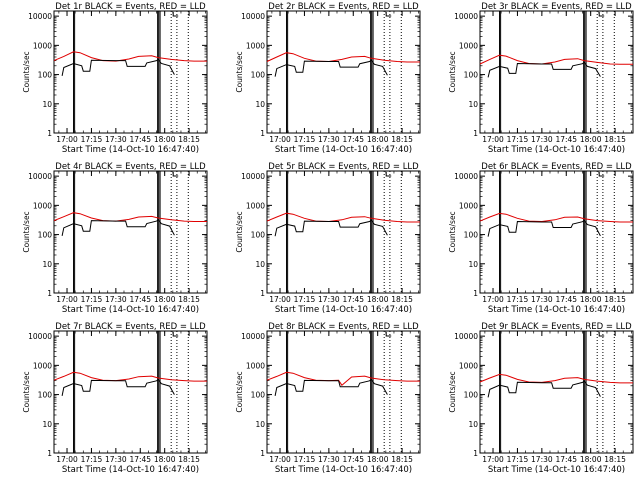 The height and width of the screenshot is (480, 640). Describe the element at coordinates (556, 167) in the screenshot. I see `plot-title: Det 6r BLACK = Events, RED = LLD` at that location.